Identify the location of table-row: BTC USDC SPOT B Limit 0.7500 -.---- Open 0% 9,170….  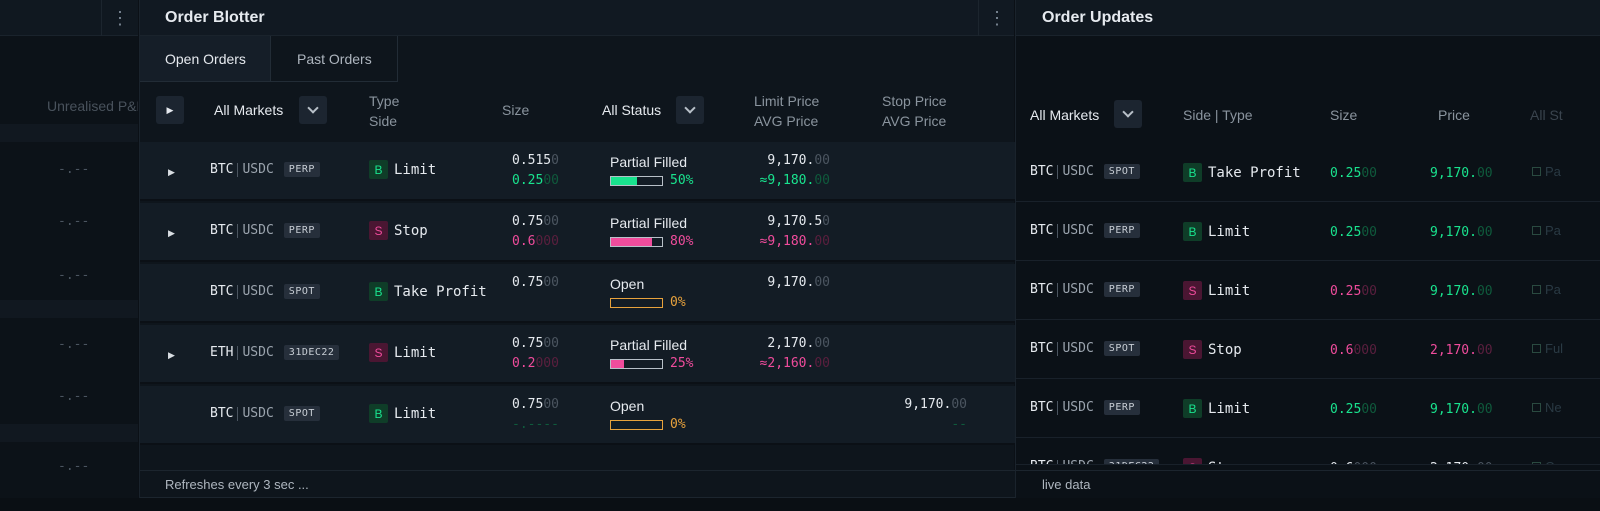
(577, 415).